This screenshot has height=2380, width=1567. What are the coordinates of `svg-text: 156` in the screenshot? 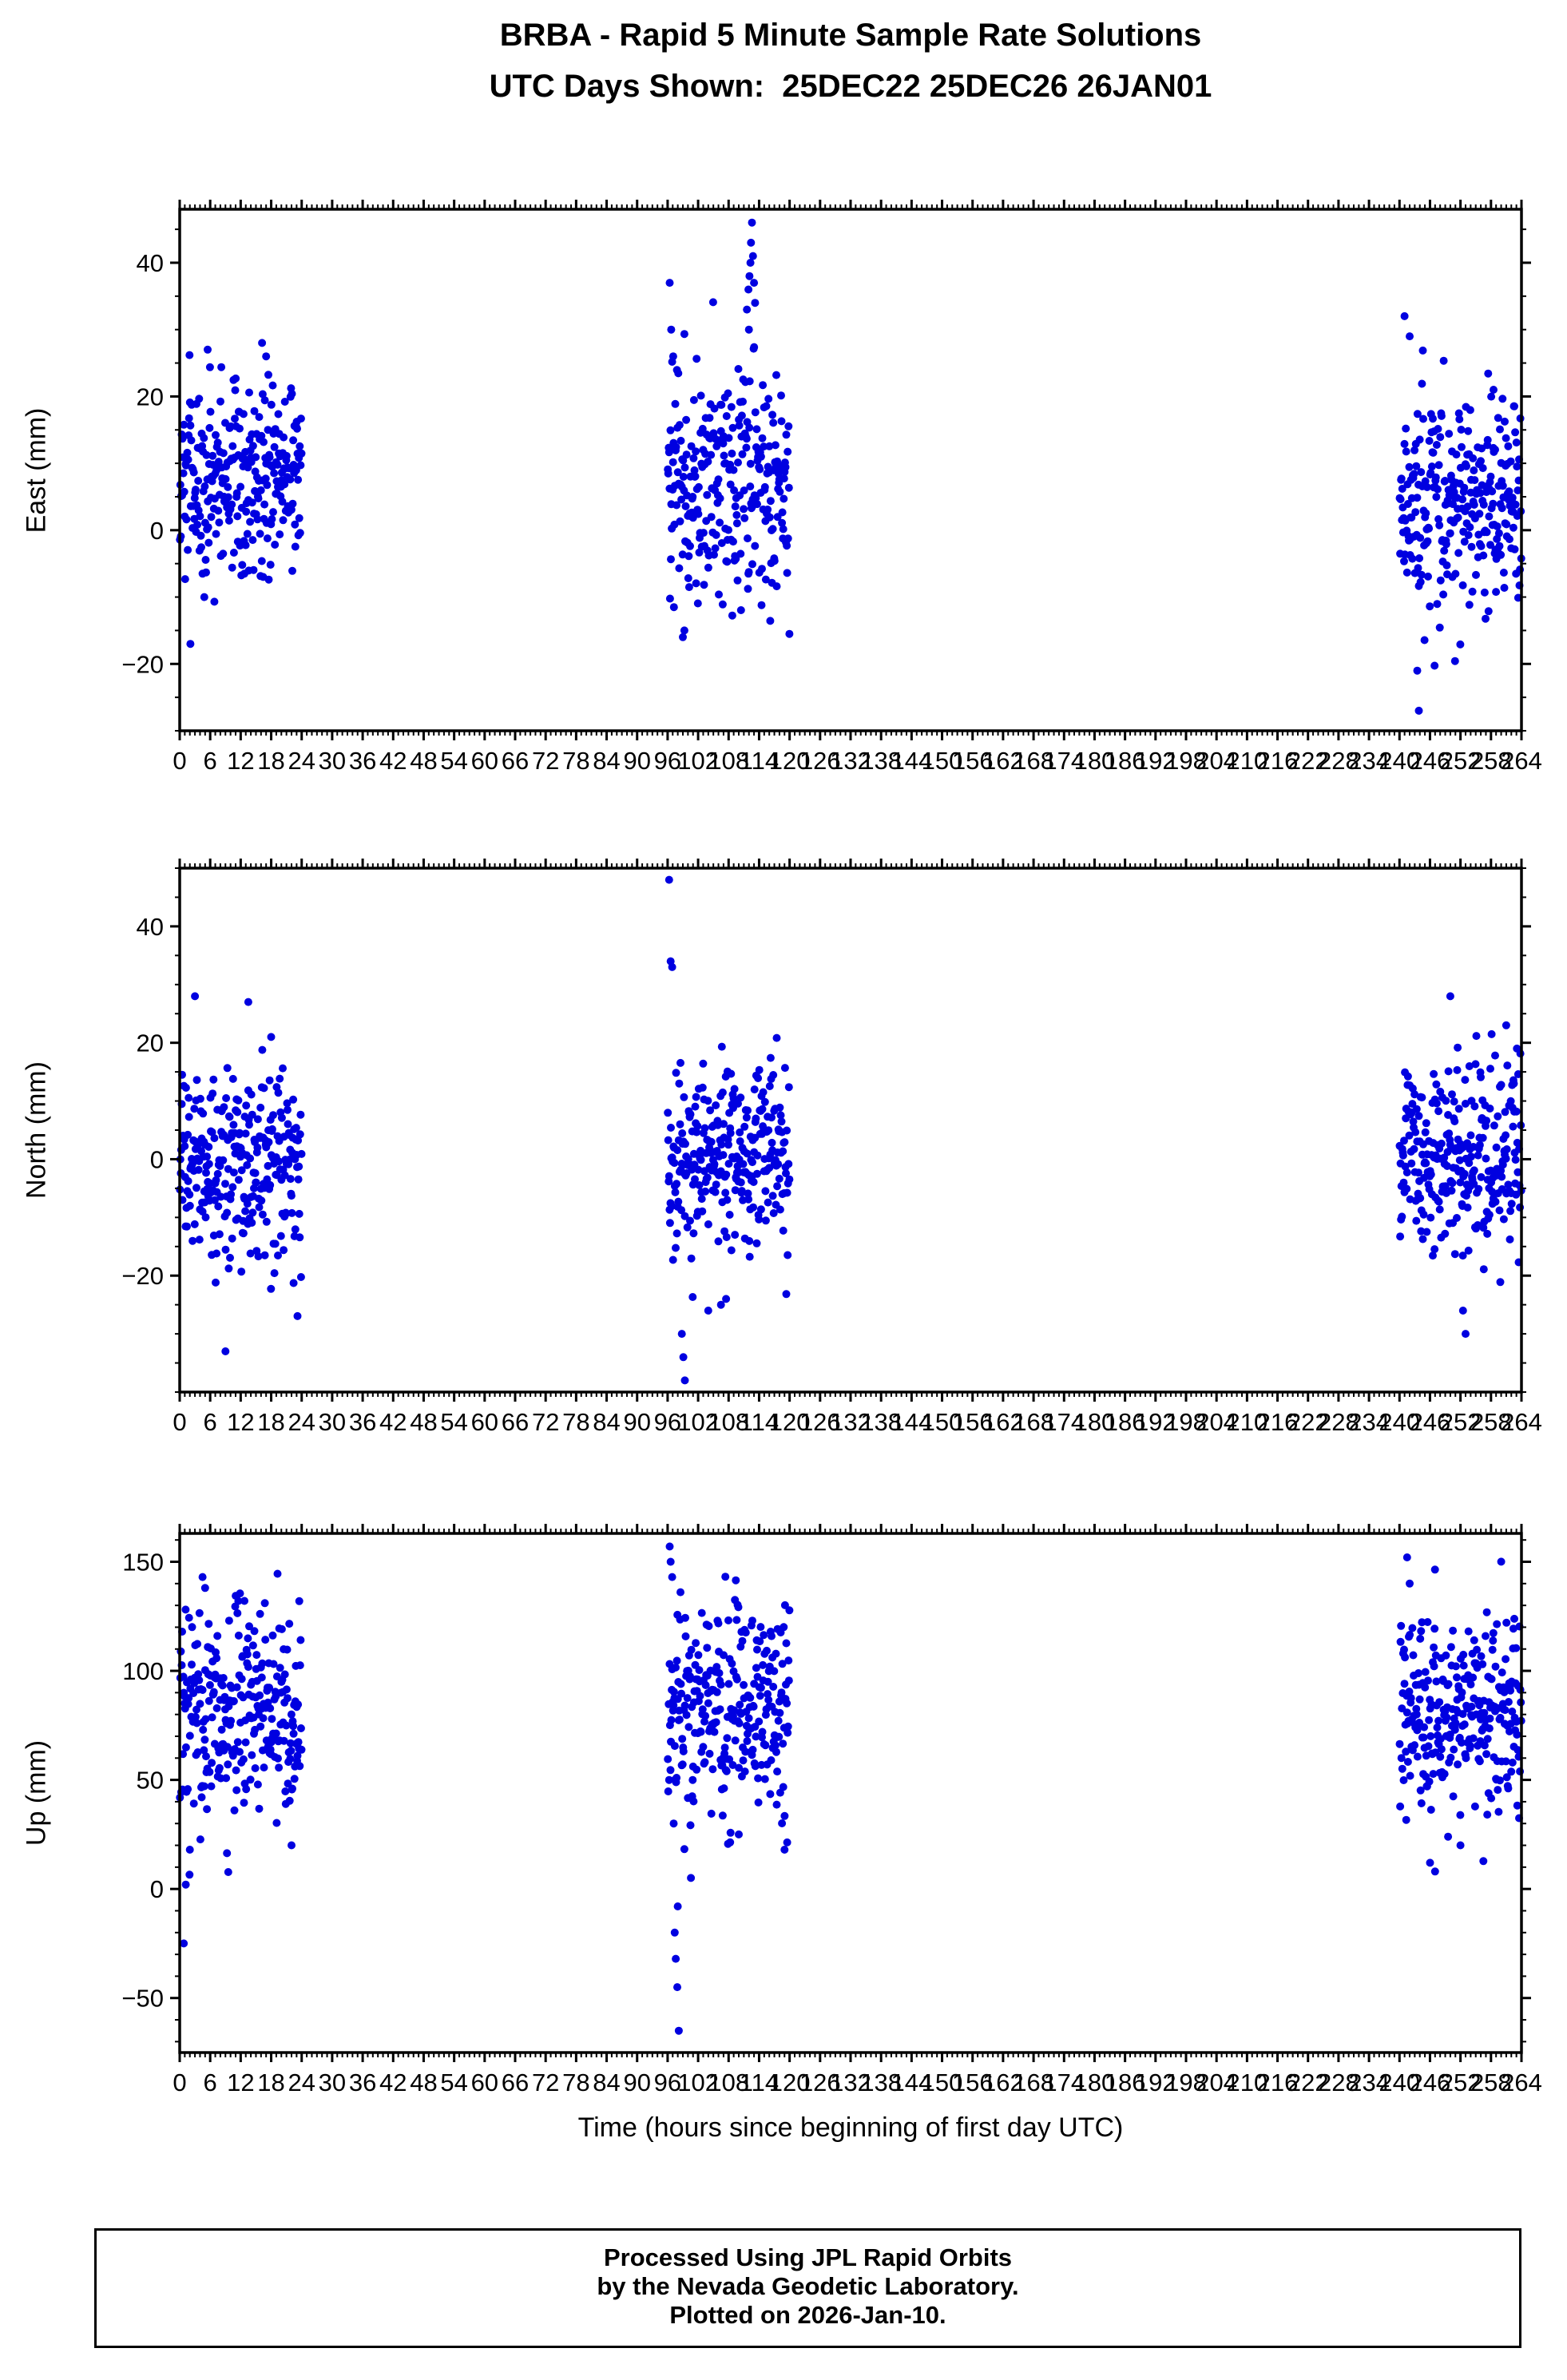 It's located at (973, 2082).